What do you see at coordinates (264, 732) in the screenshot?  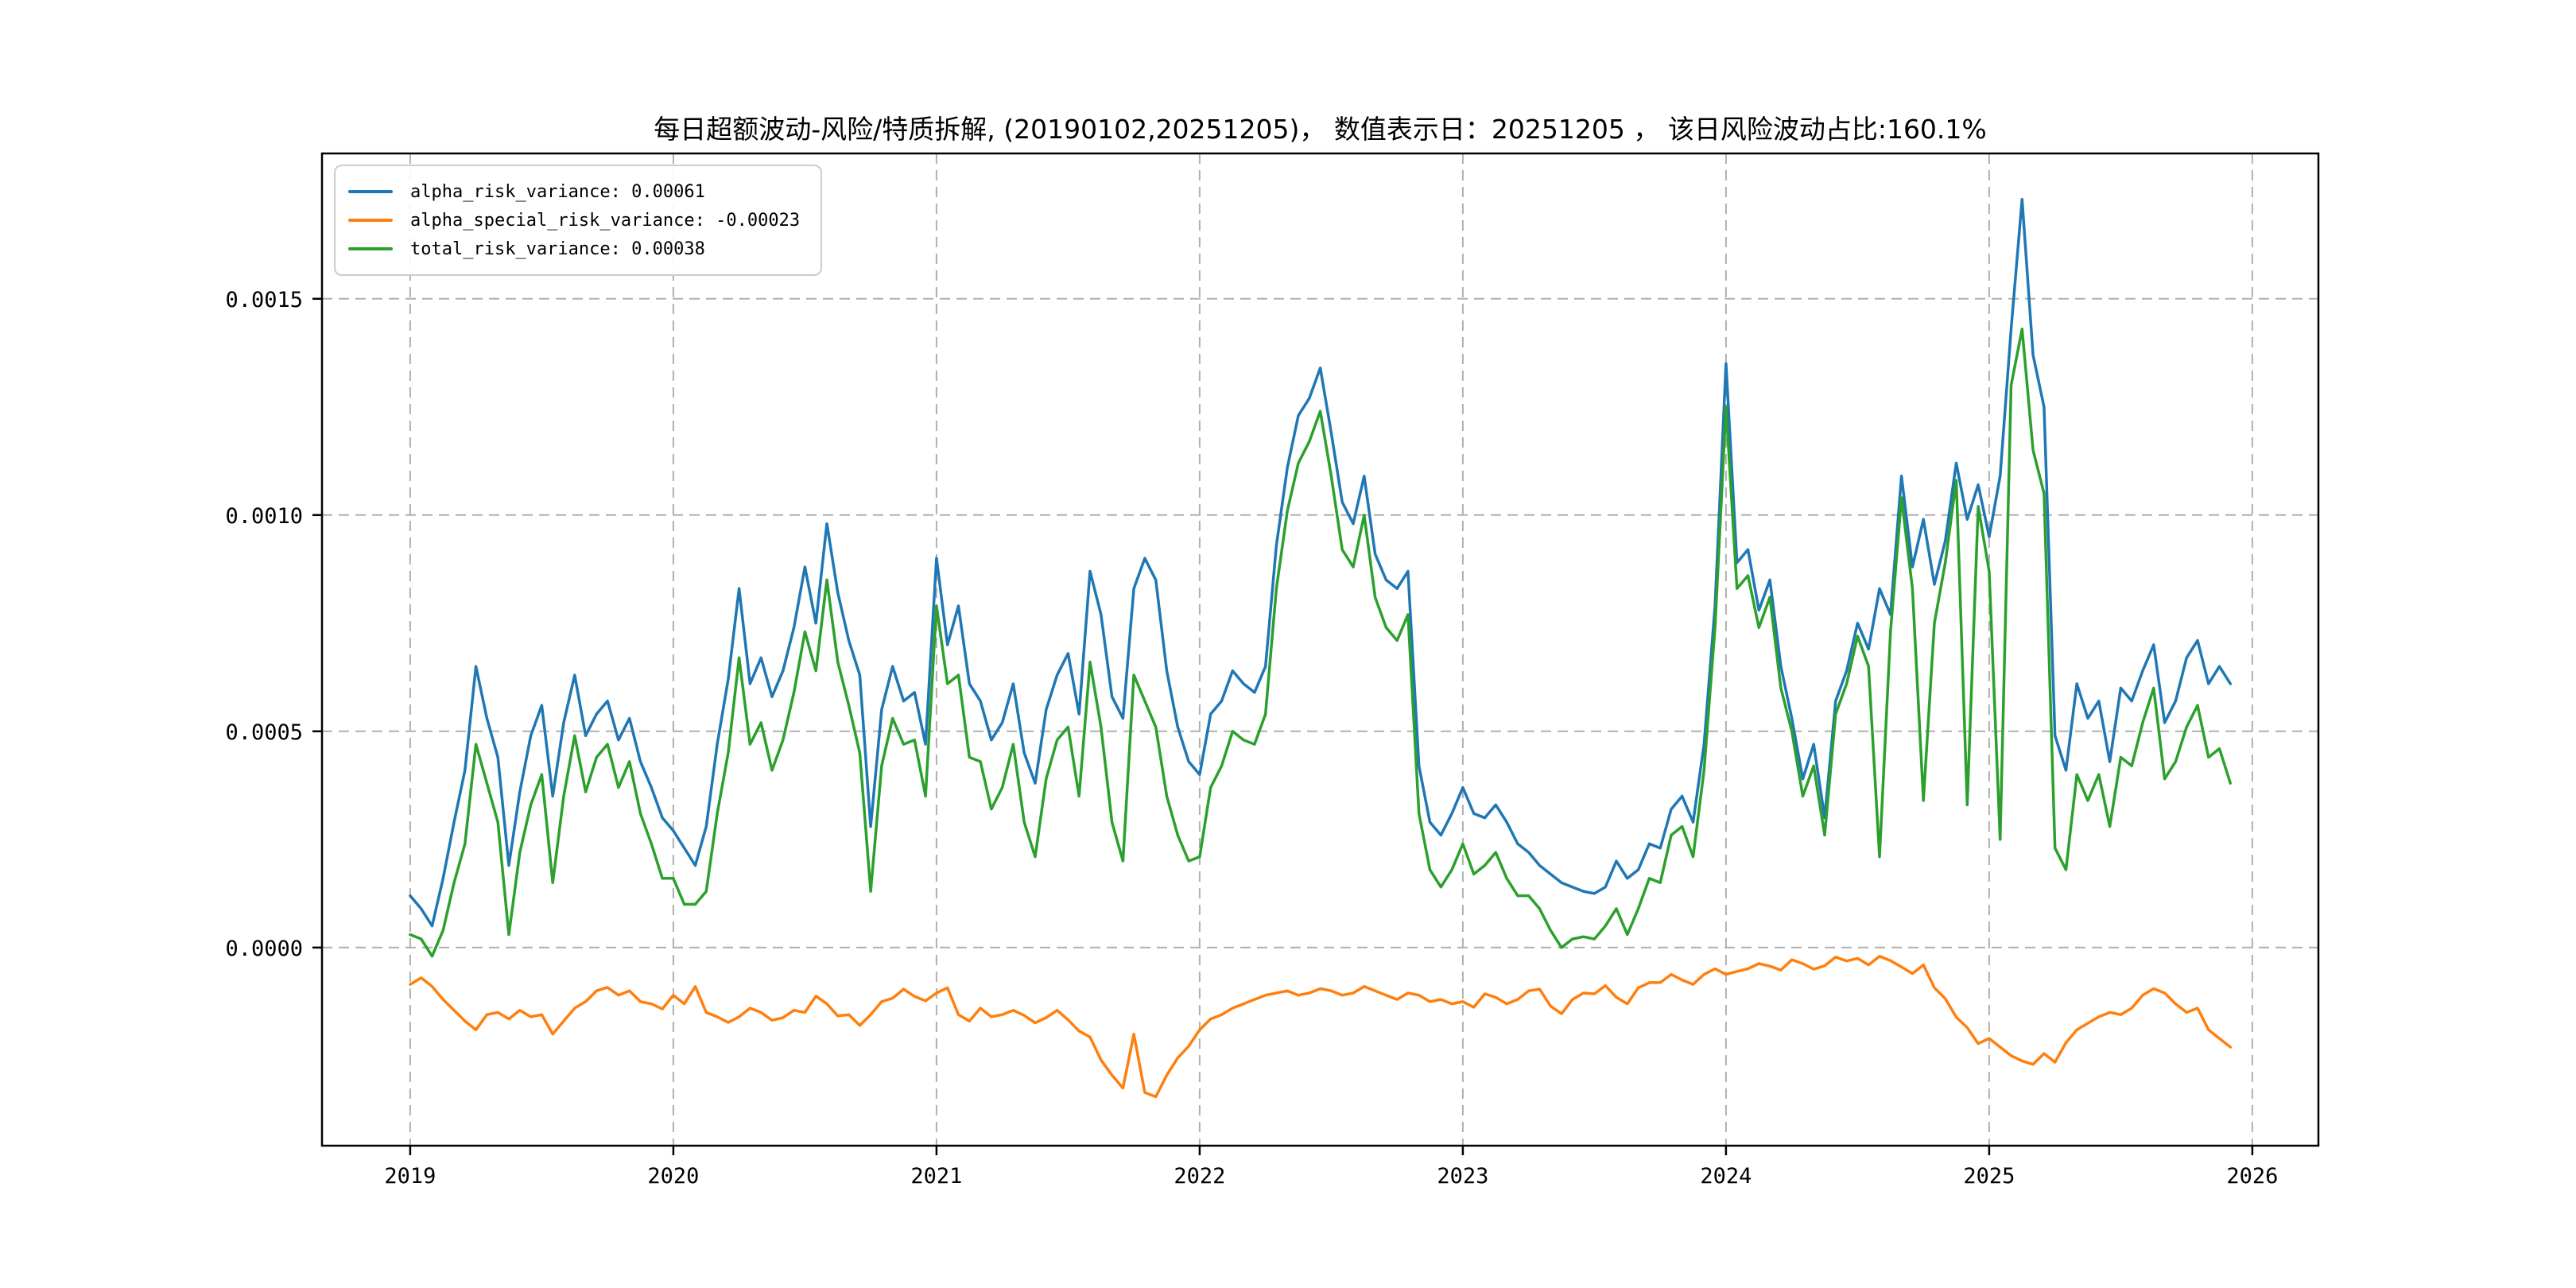 I see `y-tick-label: 0.0005` at bounding box center [264, 732].